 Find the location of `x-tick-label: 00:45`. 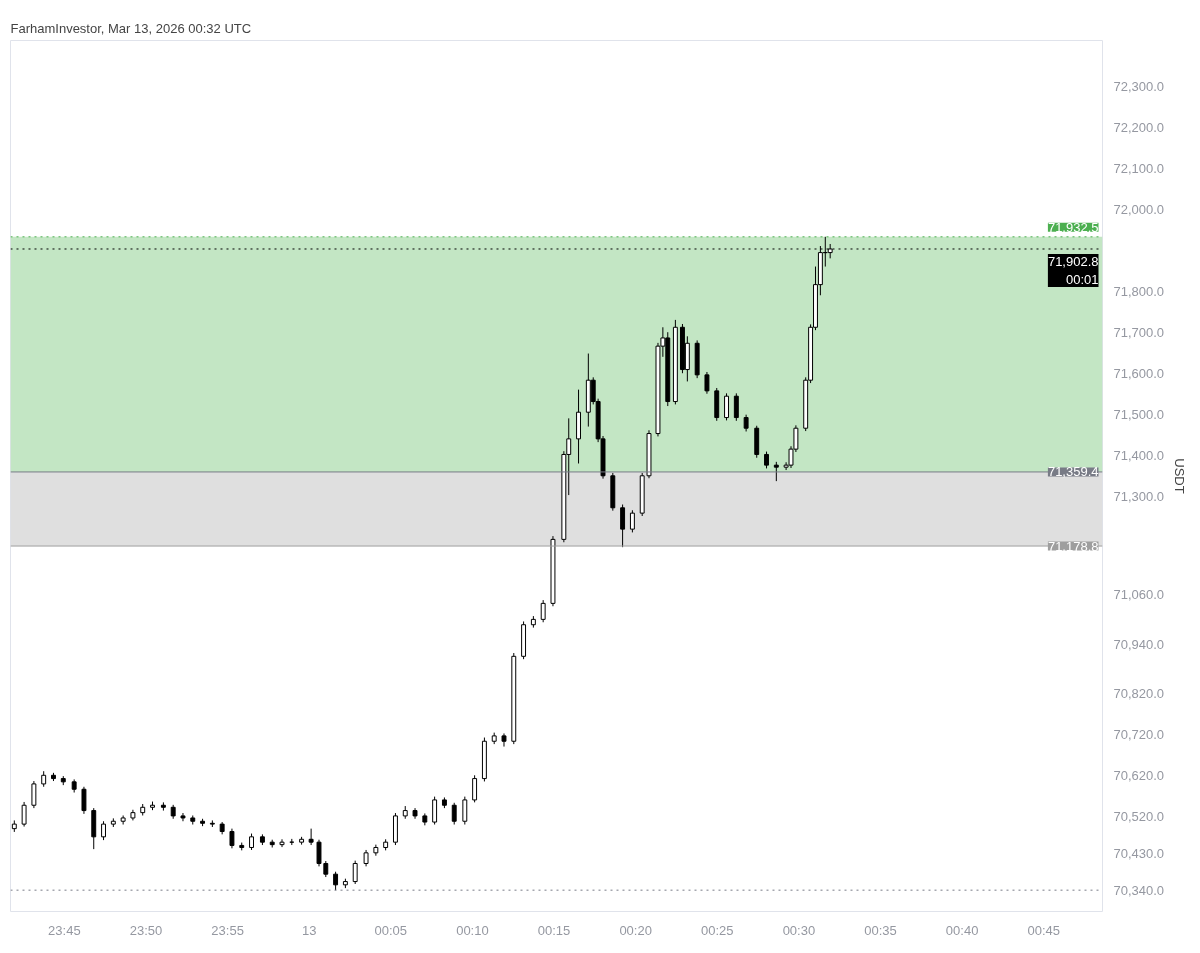

x-tick-label: 00:45 is located at coordinates (1044, 930).